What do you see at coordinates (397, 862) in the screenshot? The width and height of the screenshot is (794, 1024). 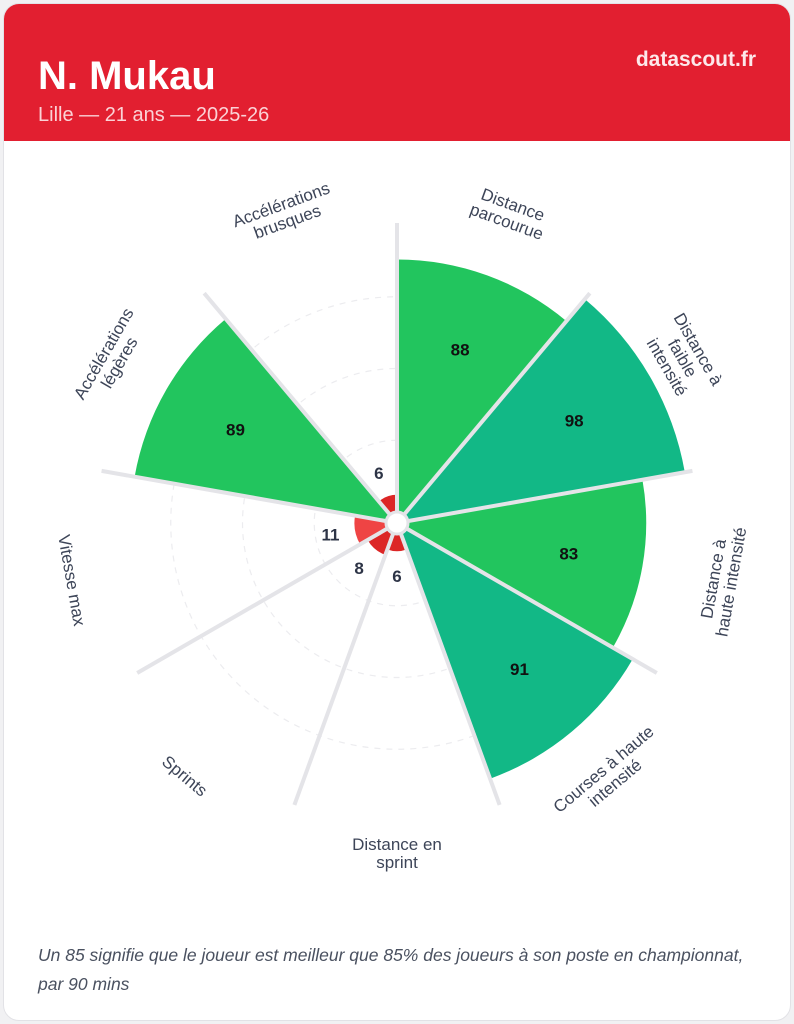 I see `category-label-line: sprint` at bounding box center [397, 862].